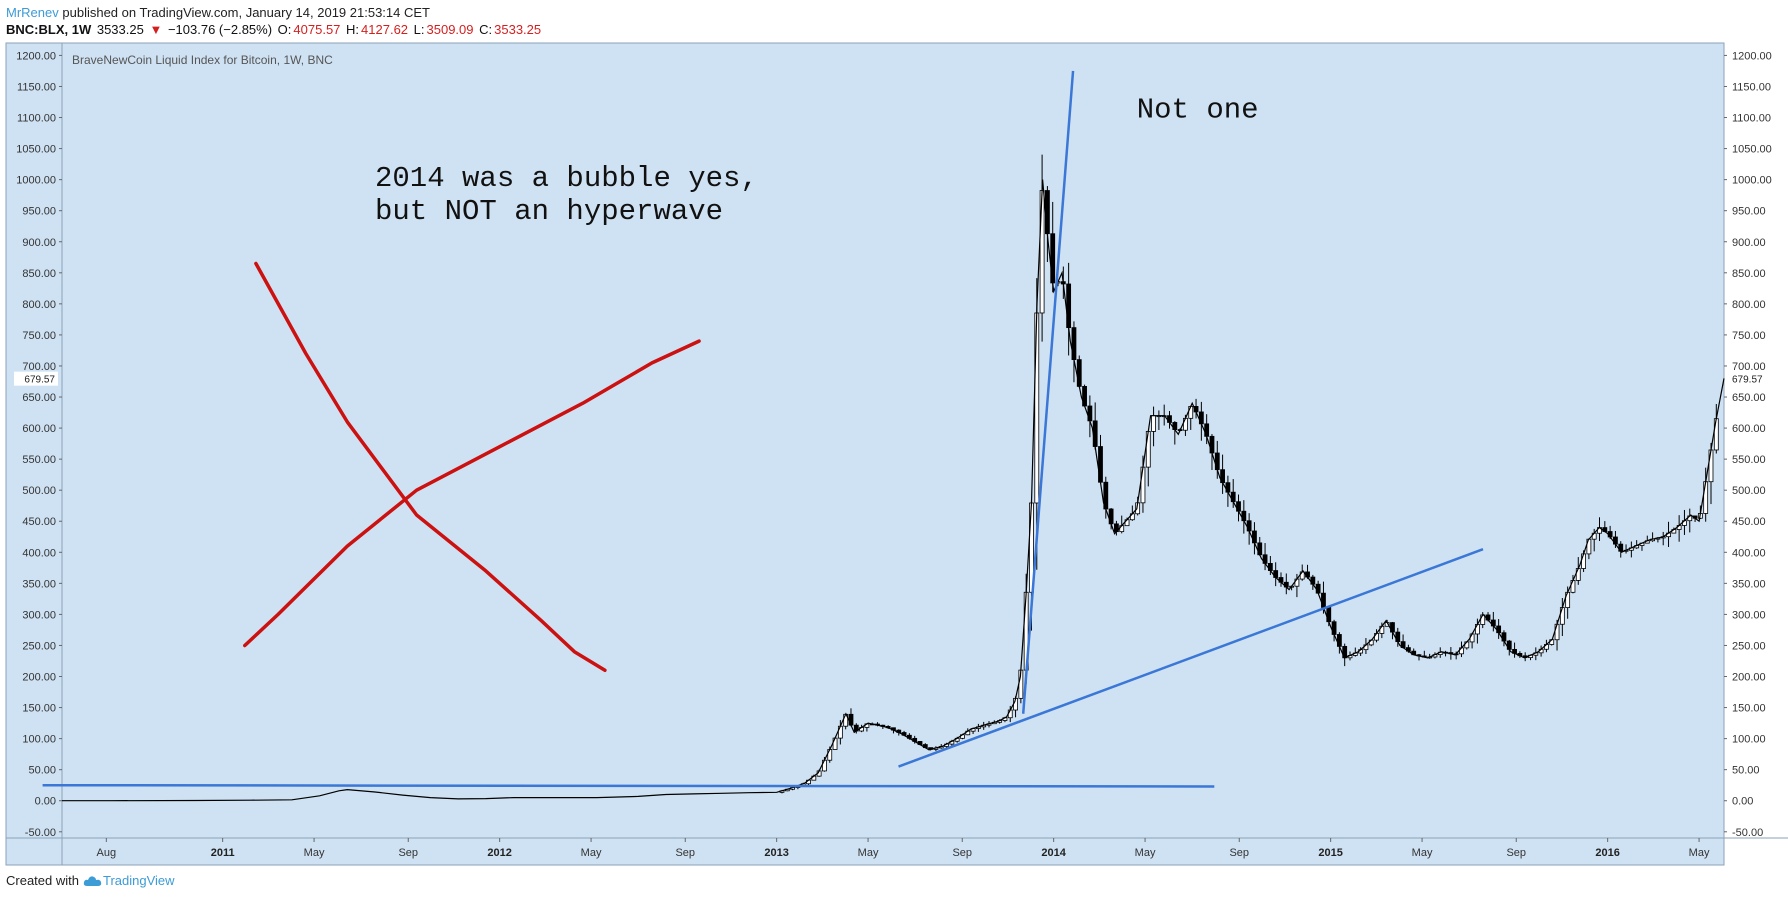 Image resolution: width=1788 pixels, height=900 pixels. I want to click on y-tick-label-right: 50.00, so click(1746, 771).